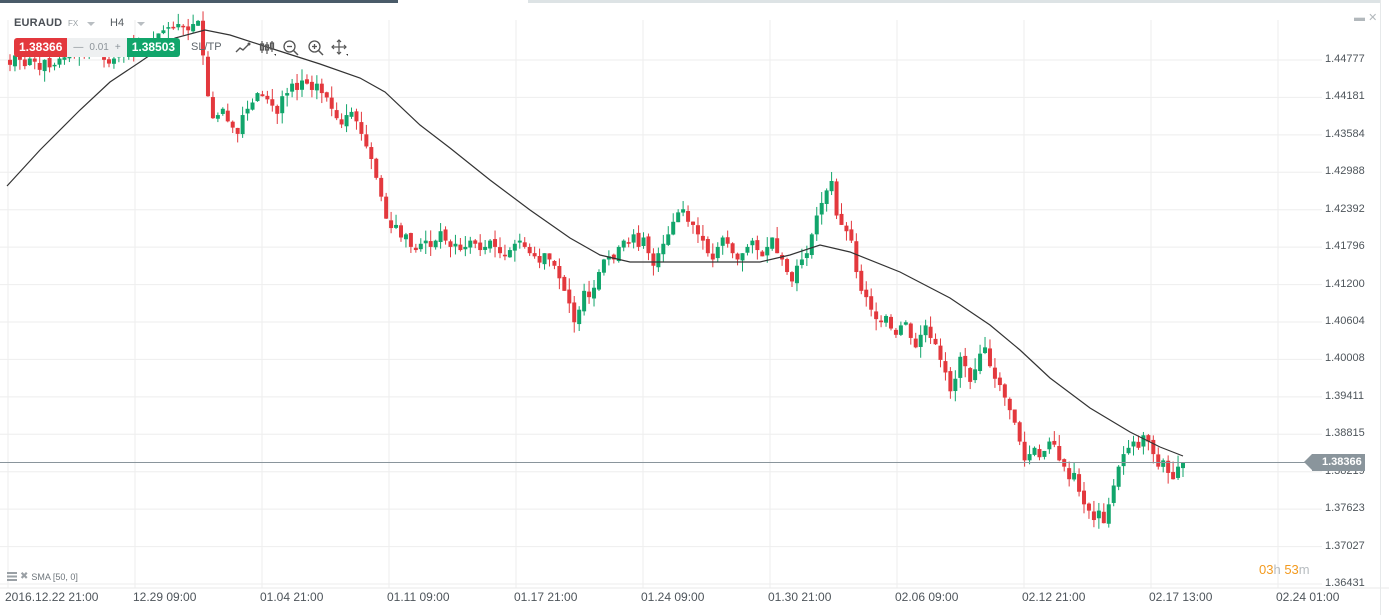  What do you see at coordinates (291, 48) in the screenshot?
I see `zoom-out-icon` at bounding box center [291, 48].